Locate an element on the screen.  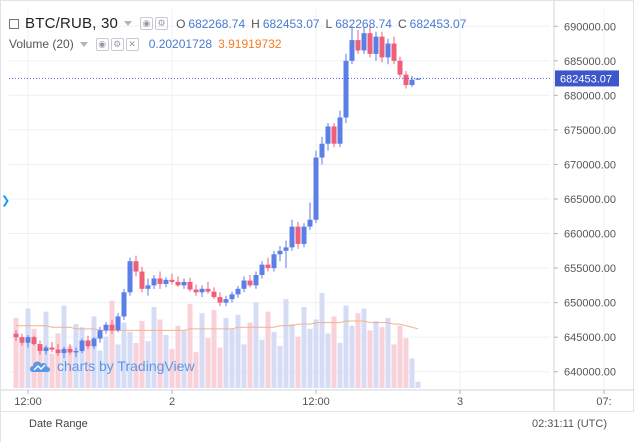
volume-title: Volume (20) is located at coordinates (41, 44).